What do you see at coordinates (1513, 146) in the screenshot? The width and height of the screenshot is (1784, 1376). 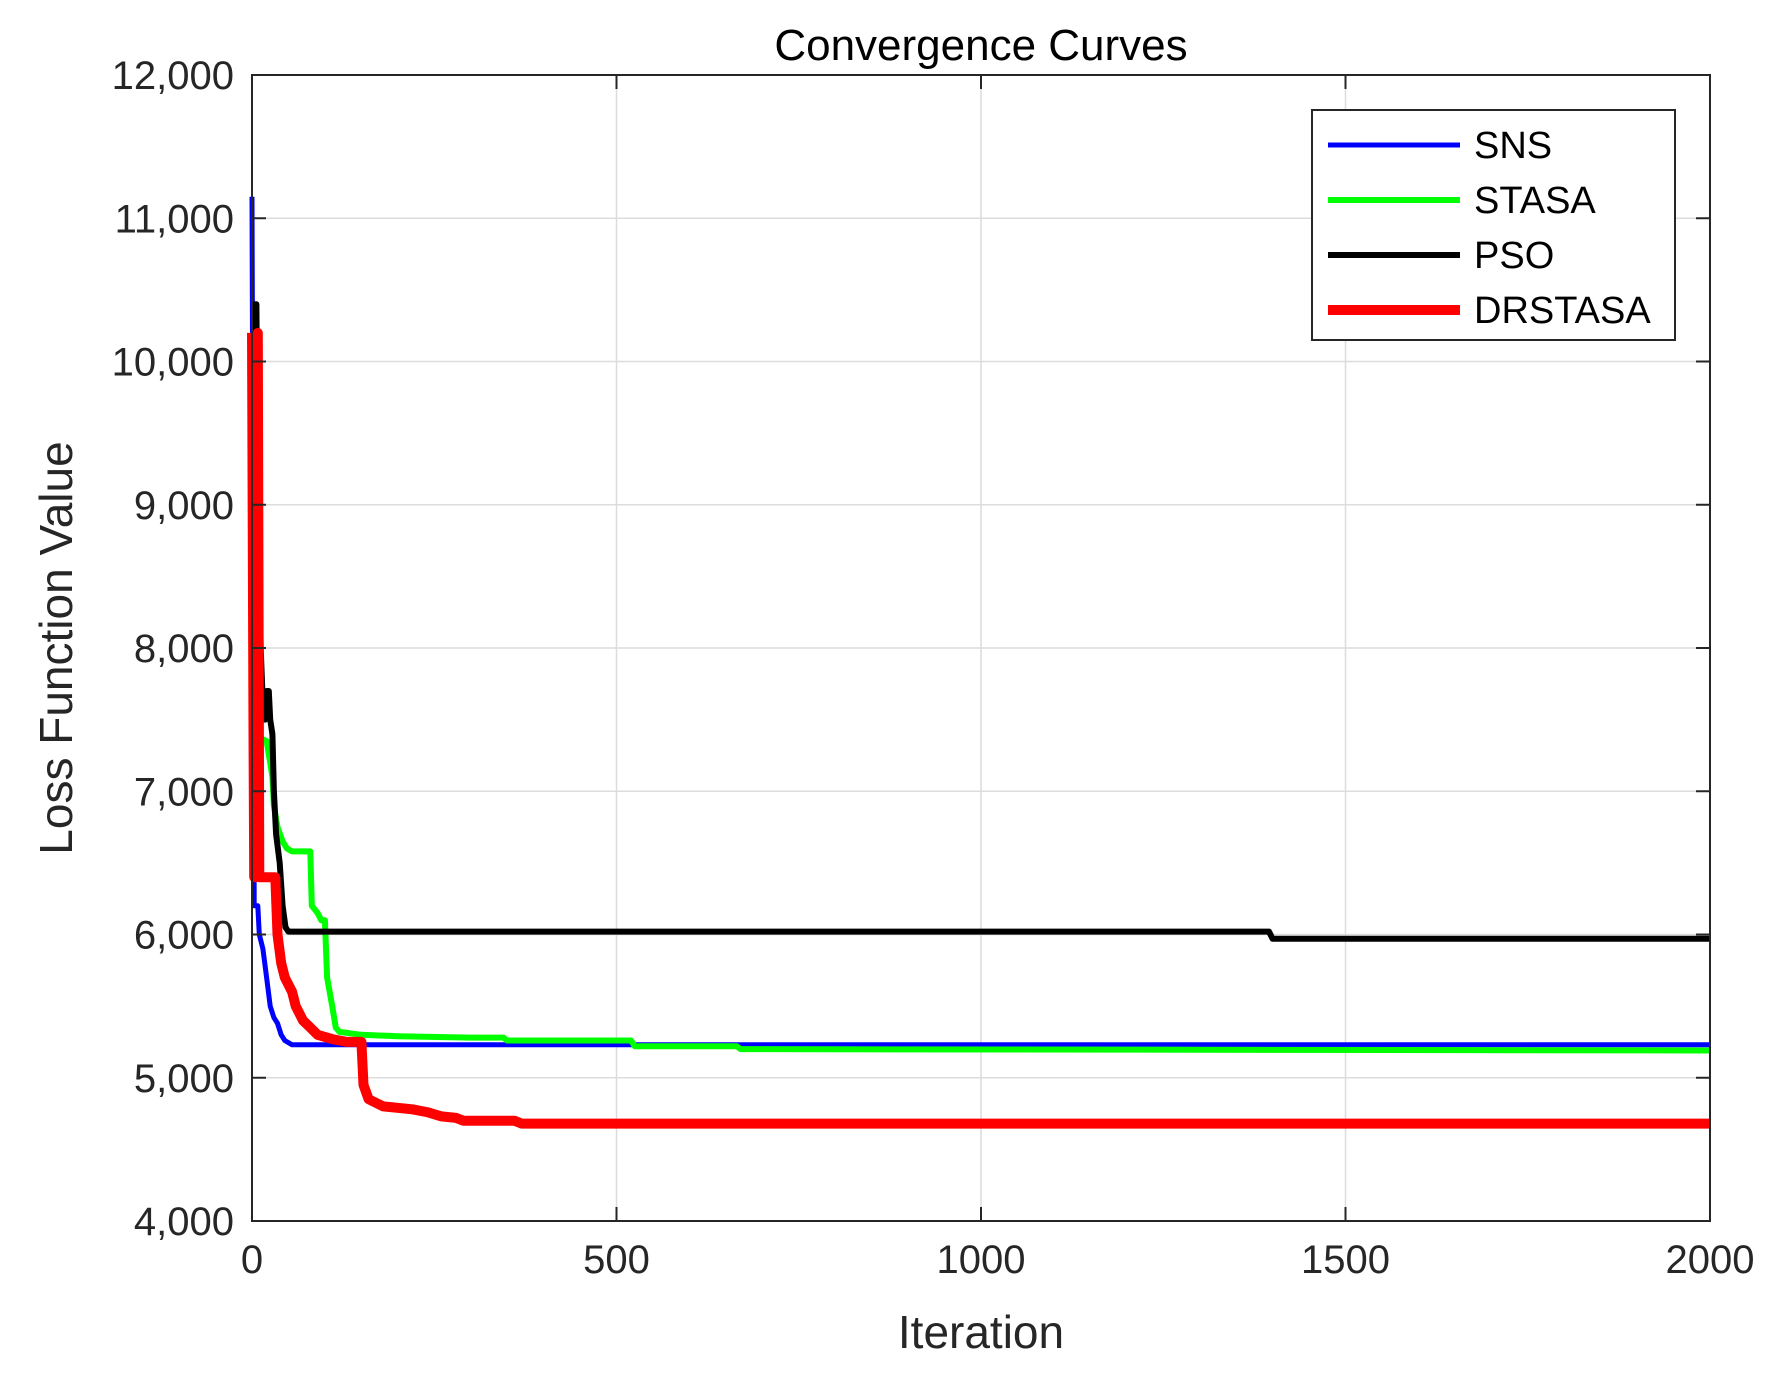 I see `legend-label-sns: SNS` at bounding box center [1513, 146].